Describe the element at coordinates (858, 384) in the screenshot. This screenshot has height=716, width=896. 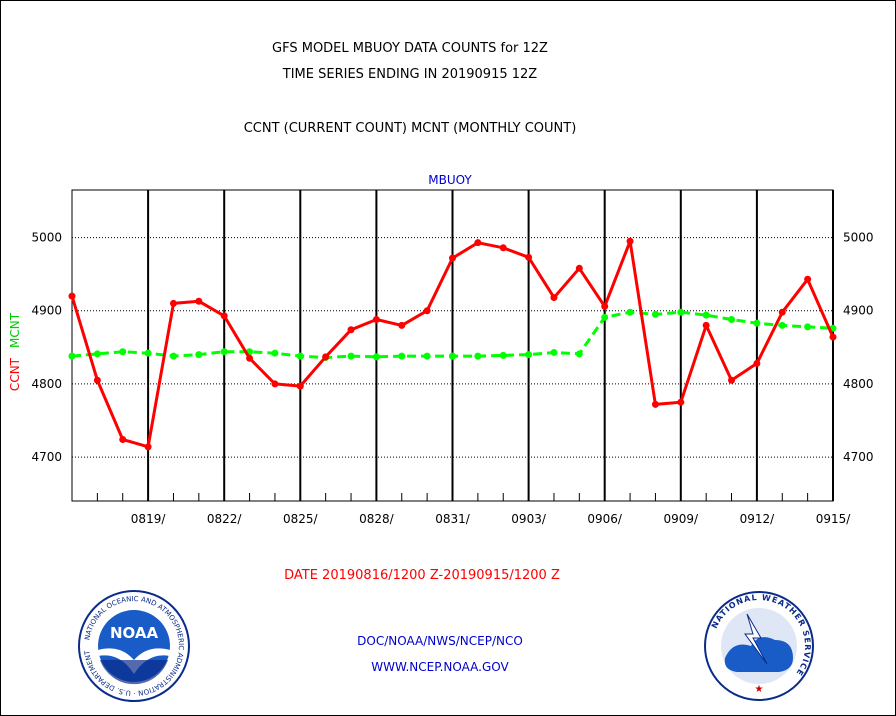
I see `y-tick-label-right: 4800` at that location.